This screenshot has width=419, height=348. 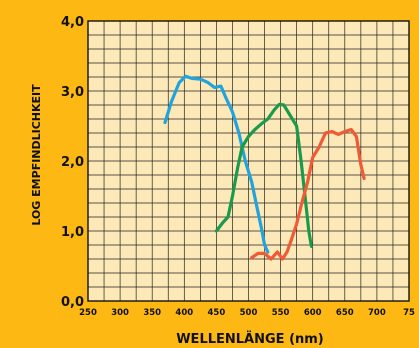 What do you see at coordinates (345, 313) in the screenshot?
I see `x-tick-label: 650` at bounding box center [345, 313].